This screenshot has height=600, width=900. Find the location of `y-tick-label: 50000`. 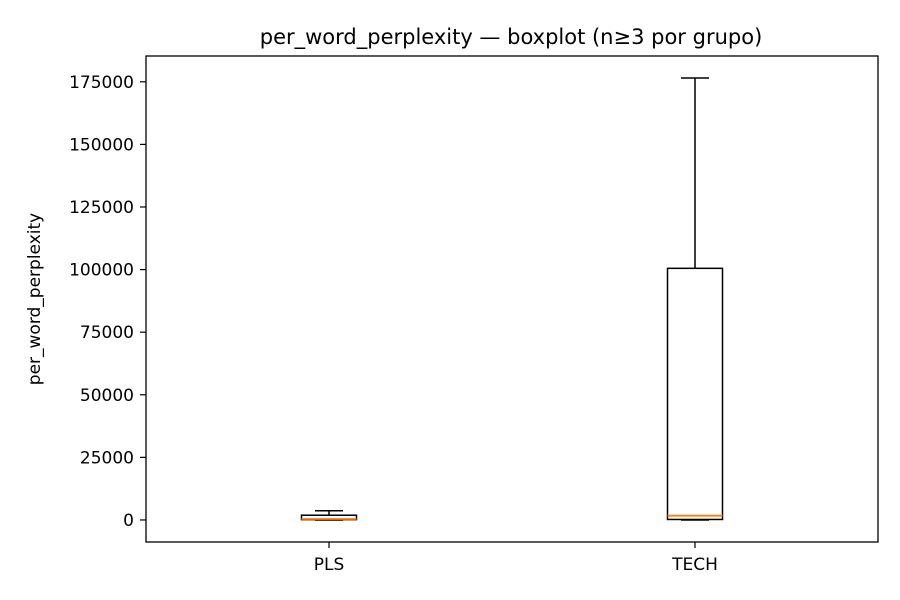

y-tick-label: 50000 is located at coordinates (107, 396).